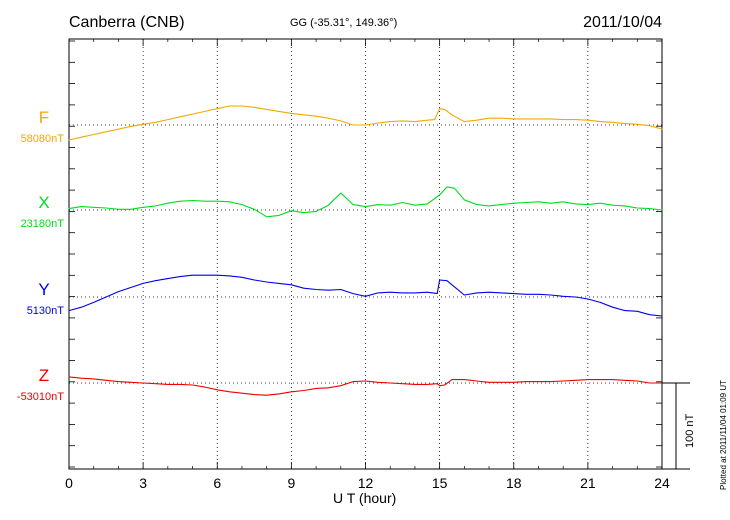 The width and height of the screenshot is (730, 520). Describe the element at coordinates (365, 386) in the screenshot. I see `series-line-z` at that location.